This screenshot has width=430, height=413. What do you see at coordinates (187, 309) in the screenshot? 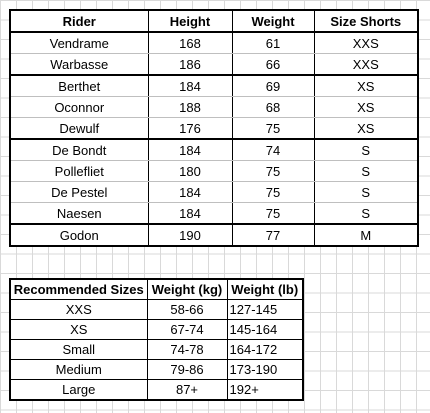
I see `weight-kg-cell: 58-66` at bounding box center [187, 309].